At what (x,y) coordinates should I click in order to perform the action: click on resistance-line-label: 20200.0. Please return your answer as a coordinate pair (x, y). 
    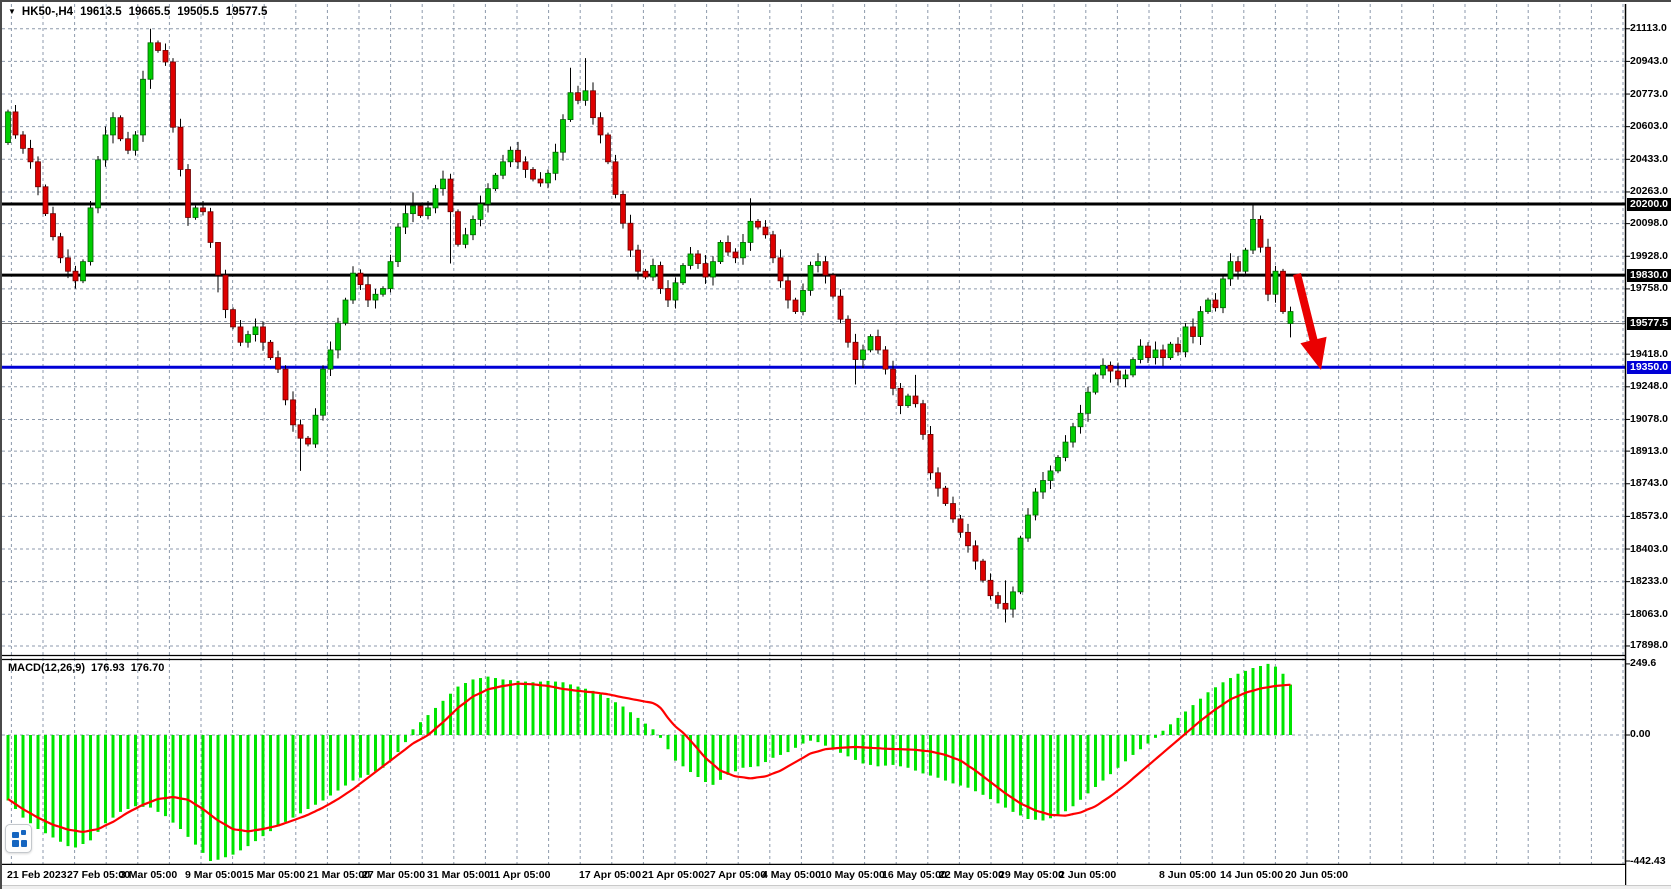
    Looking at the image, I should click on (1649, 204).